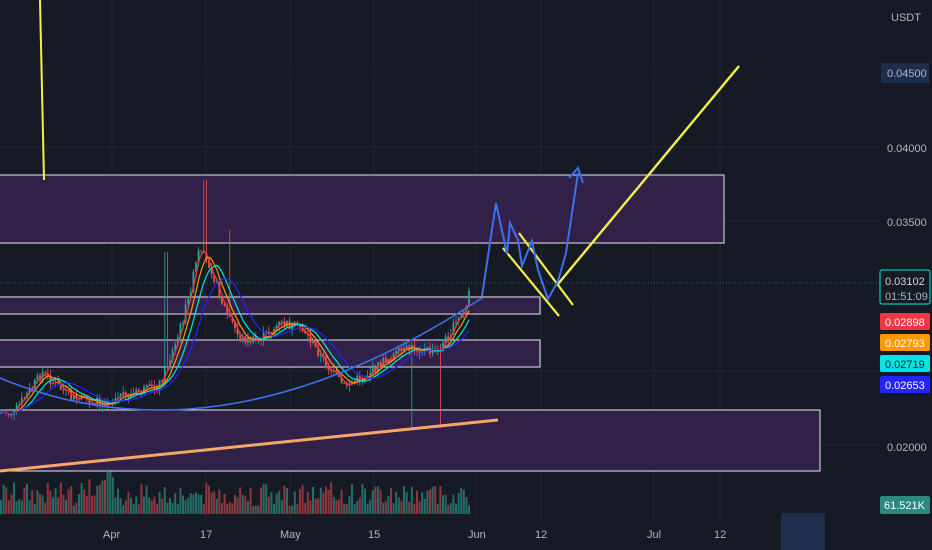 The height and width of the screenshot is (550, 932). I want to click on ma-blue-price-tag: 0.02653, so click(905, 384).